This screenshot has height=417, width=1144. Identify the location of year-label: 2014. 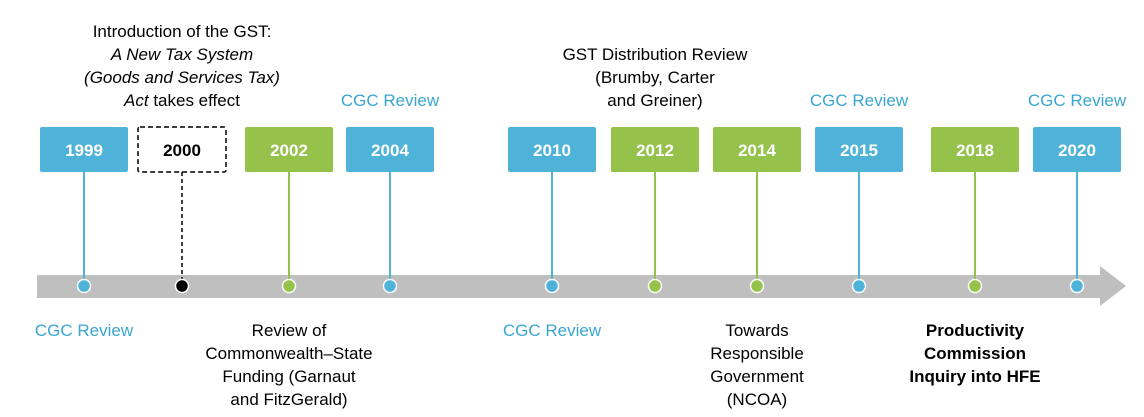
(757, 150).